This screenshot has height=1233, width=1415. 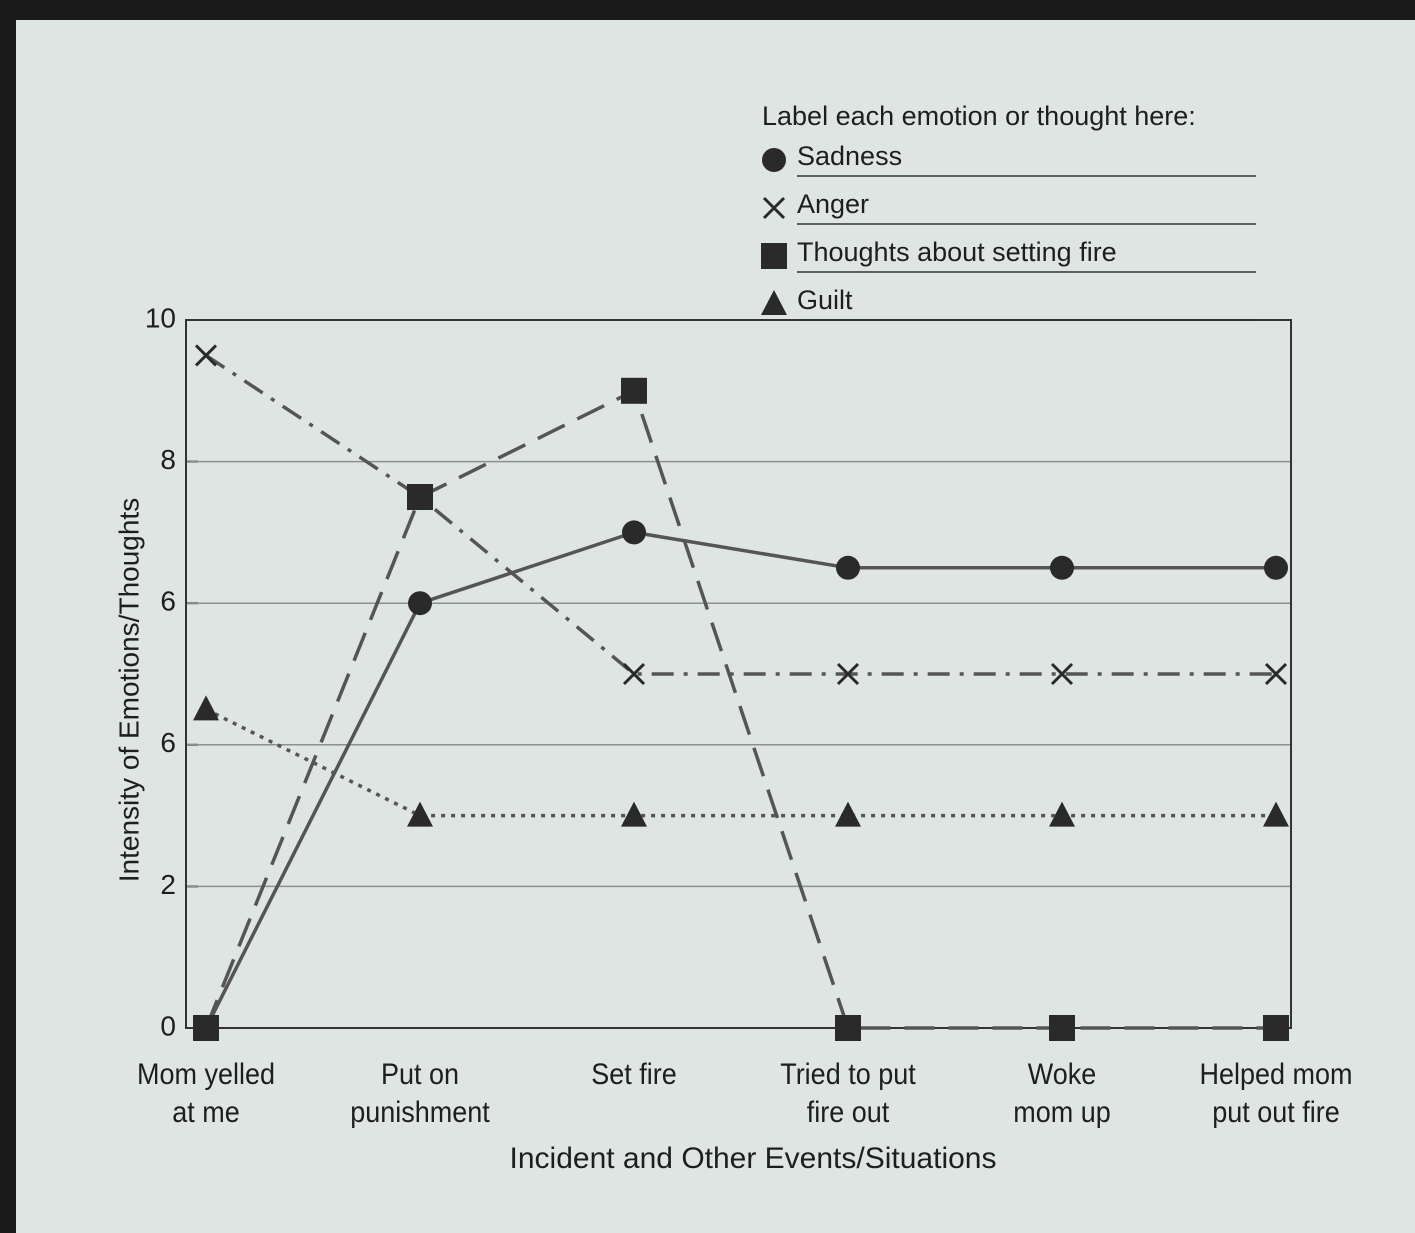 I want to click on x-axis-label: Incident and Other Events/Situations, so click(x=753, y=1158).